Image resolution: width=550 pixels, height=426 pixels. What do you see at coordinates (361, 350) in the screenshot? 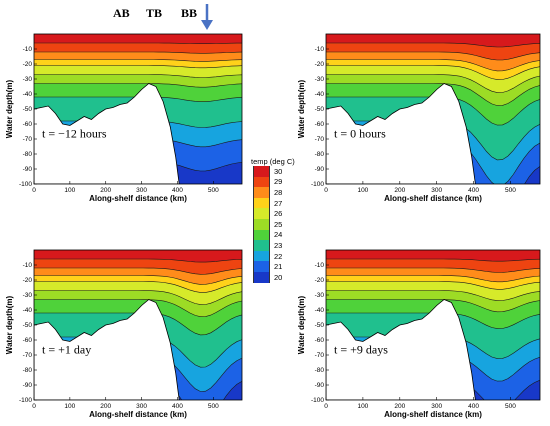
I see `time-label: t = +9 days` at bounding box center [361, 350].